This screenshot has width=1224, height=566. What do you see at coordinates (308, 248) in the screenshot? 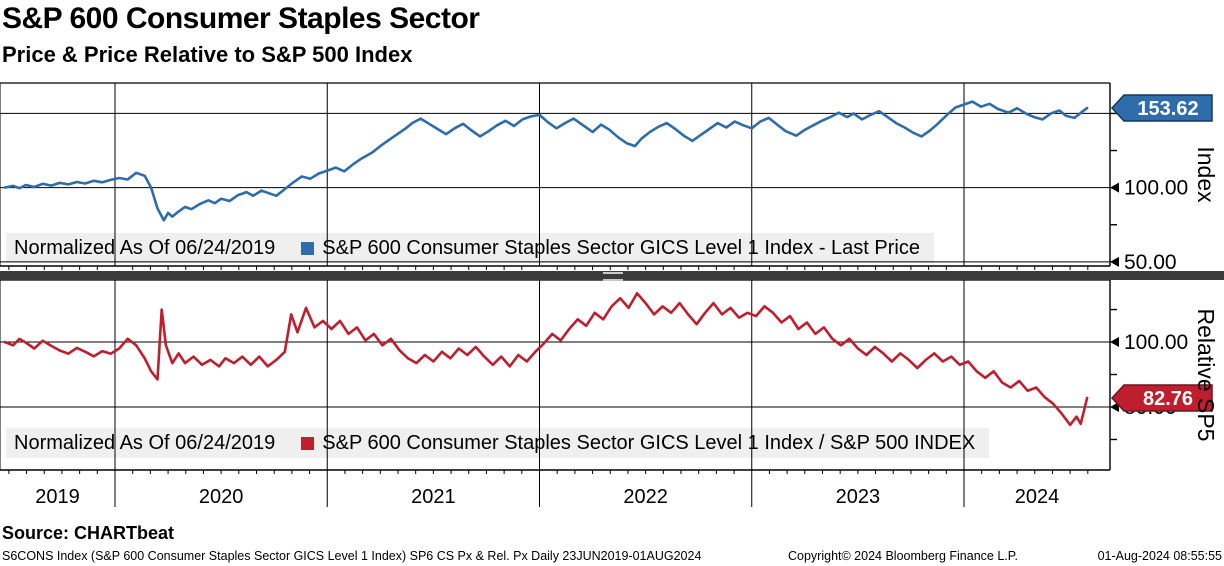
I see `price-series-swatch-icon` at bounding box center [308, 248].